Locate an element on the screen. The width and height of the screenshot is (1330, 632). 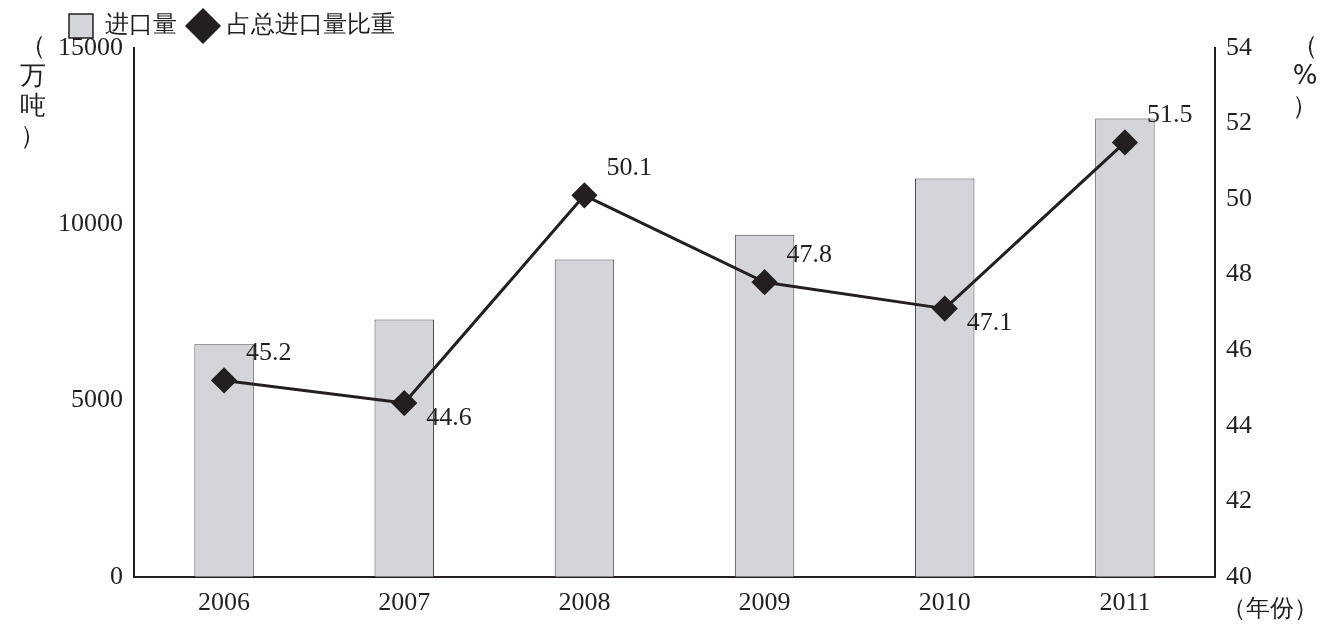
y2-tick-label: 40 is located at coordinates (1239, 575).